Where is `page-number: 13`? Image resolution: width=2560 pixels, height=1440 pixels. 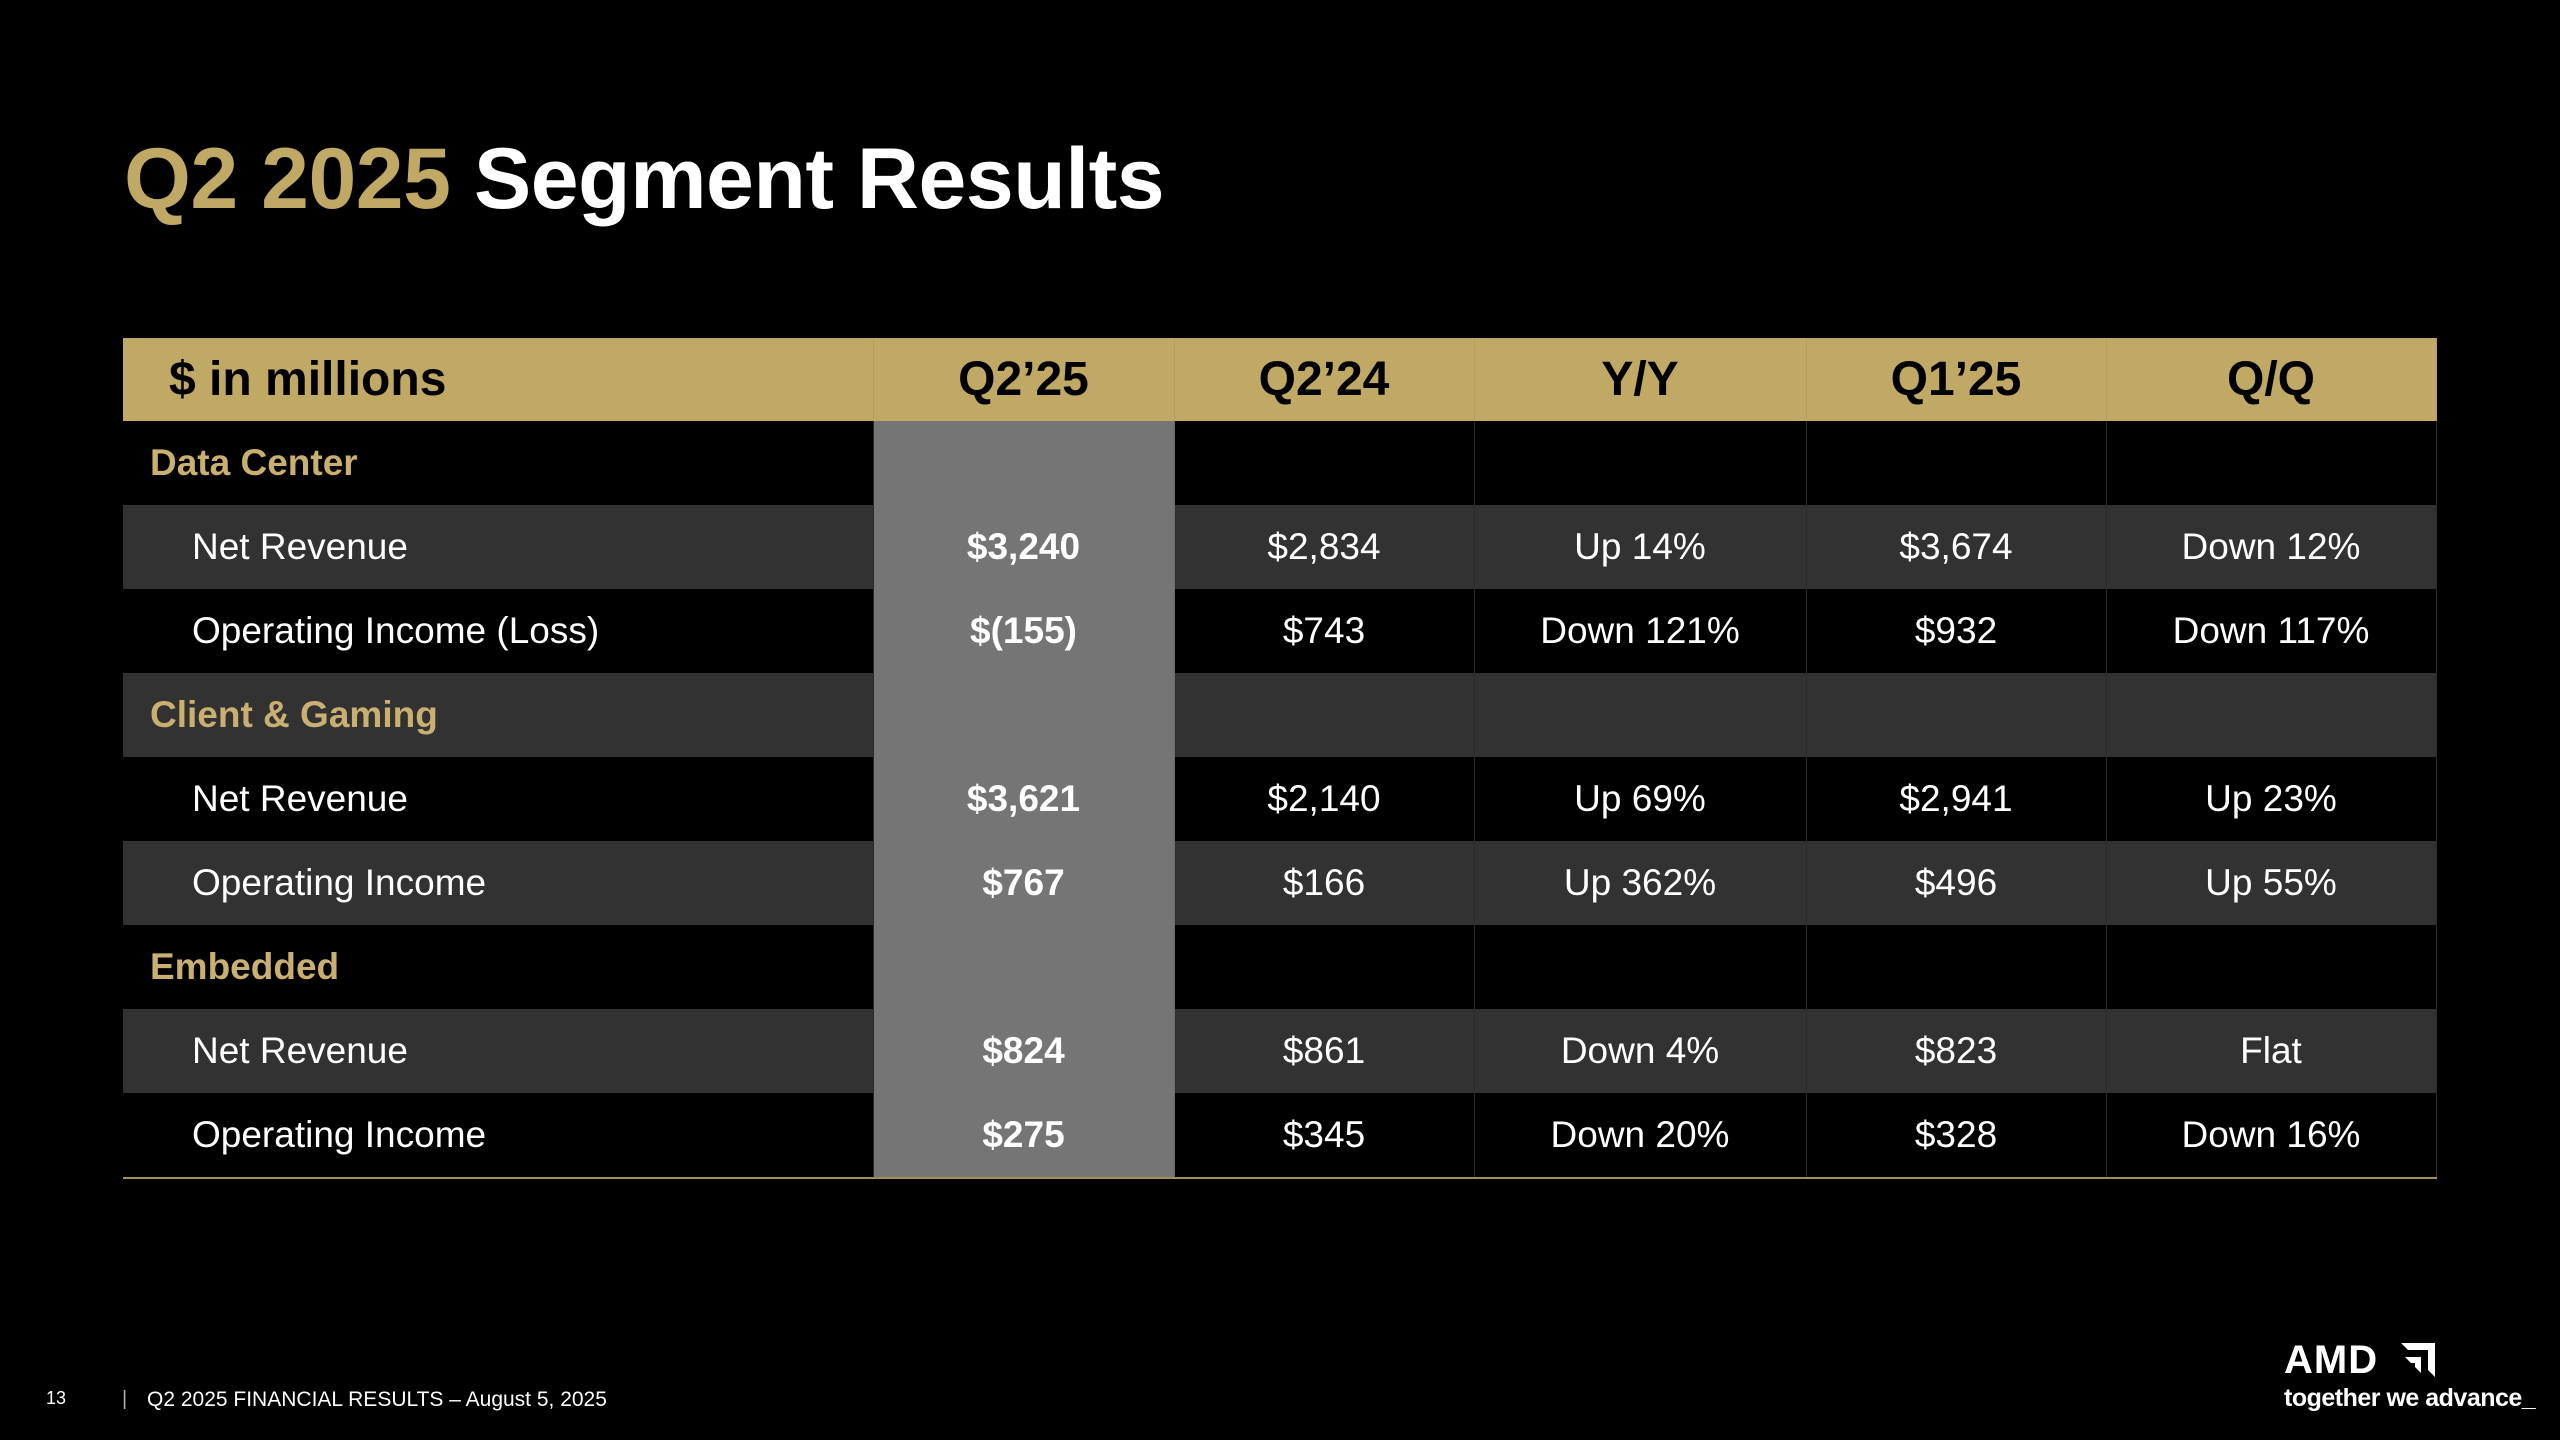 page-number: 13 is located at coordinates (56, 1398).